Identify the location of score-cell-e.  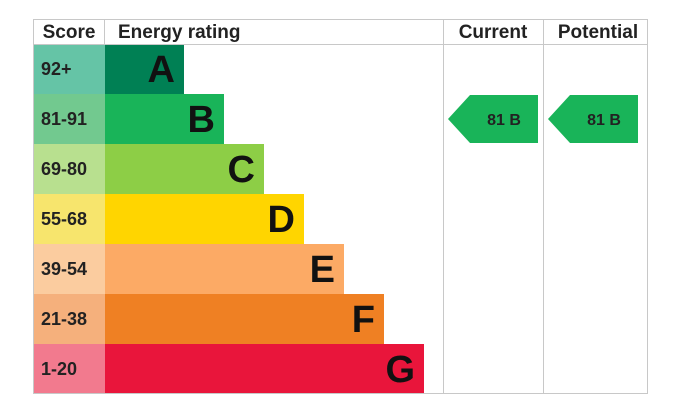
(69, 269).